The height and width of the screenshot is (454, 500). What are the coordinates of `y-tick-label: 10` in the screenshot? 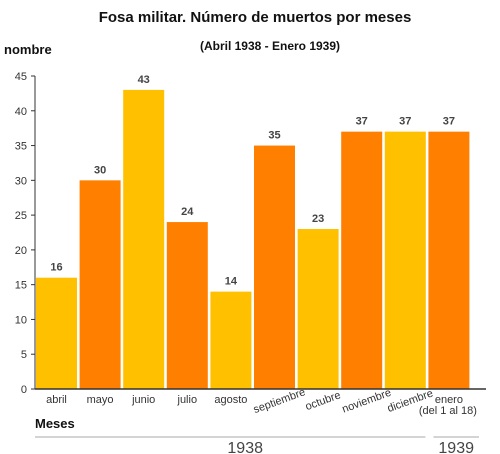 It's located at (21, 320).